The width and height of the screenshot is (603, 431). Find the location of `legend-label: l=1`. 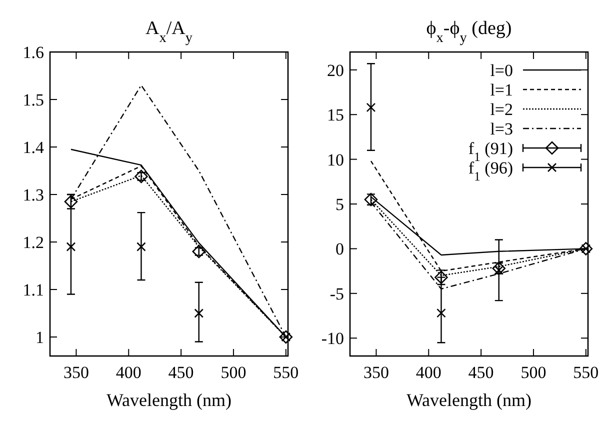

legend-label: l=1 is located at coordinates (501, 90).